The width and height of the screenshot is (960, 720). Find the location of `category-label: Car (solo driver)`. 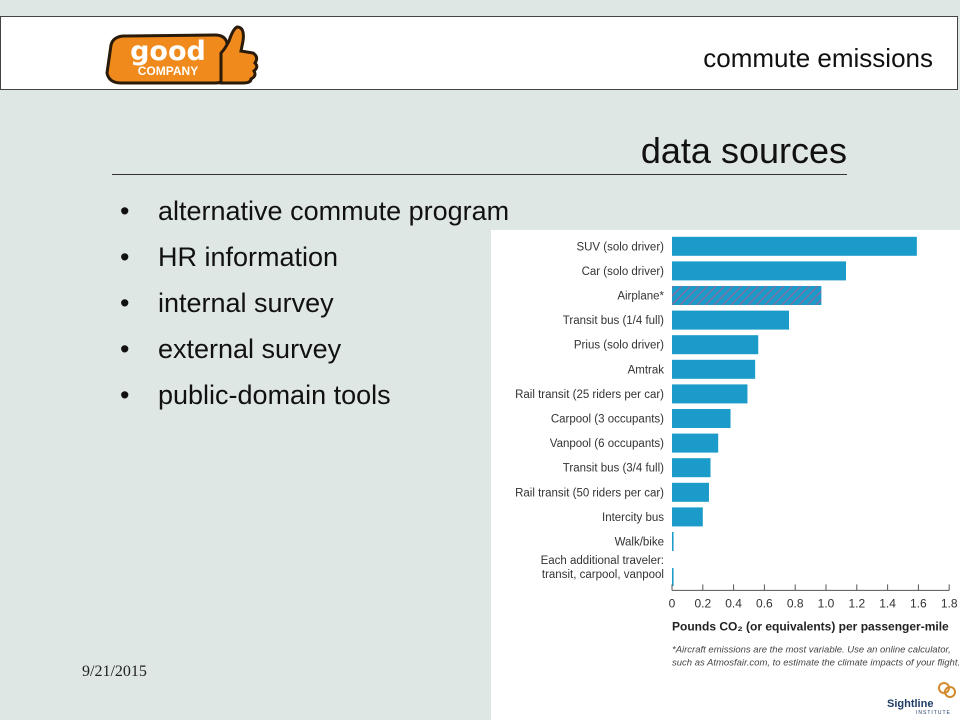

category-label: Car (solo driver) is located at coordinates (623, 272).